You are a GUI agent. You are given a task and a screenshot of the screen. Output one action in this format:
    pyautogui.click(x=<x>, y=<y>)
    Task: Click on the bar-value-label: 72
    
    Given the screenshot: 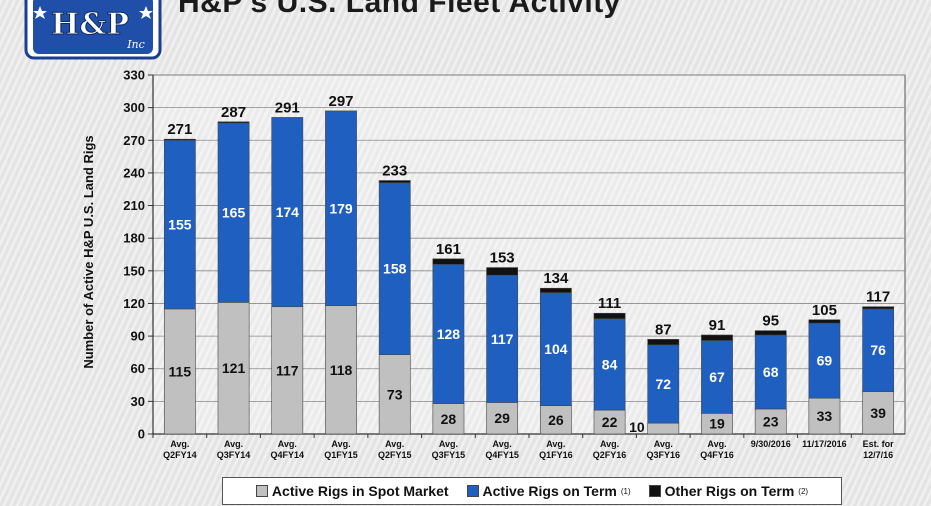 What is the action you would take?
    pyautogui.click(x=663, y=384)
    